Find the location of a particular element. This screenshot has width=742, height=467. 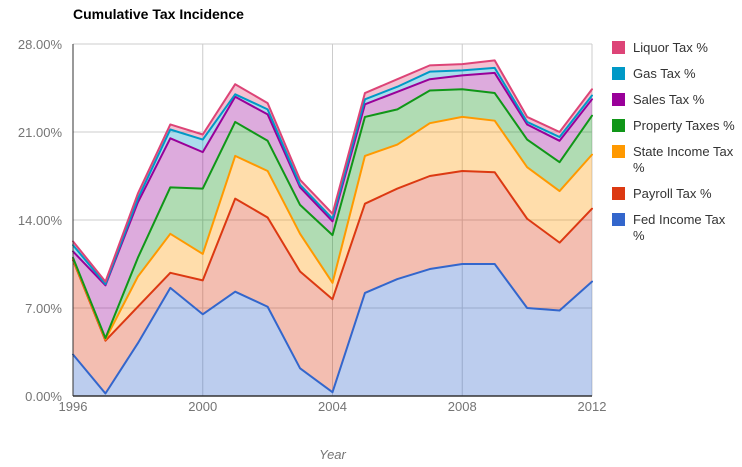

legend-item-payroll-tax: Payroll Tax % is located at coordinates (676, 194).